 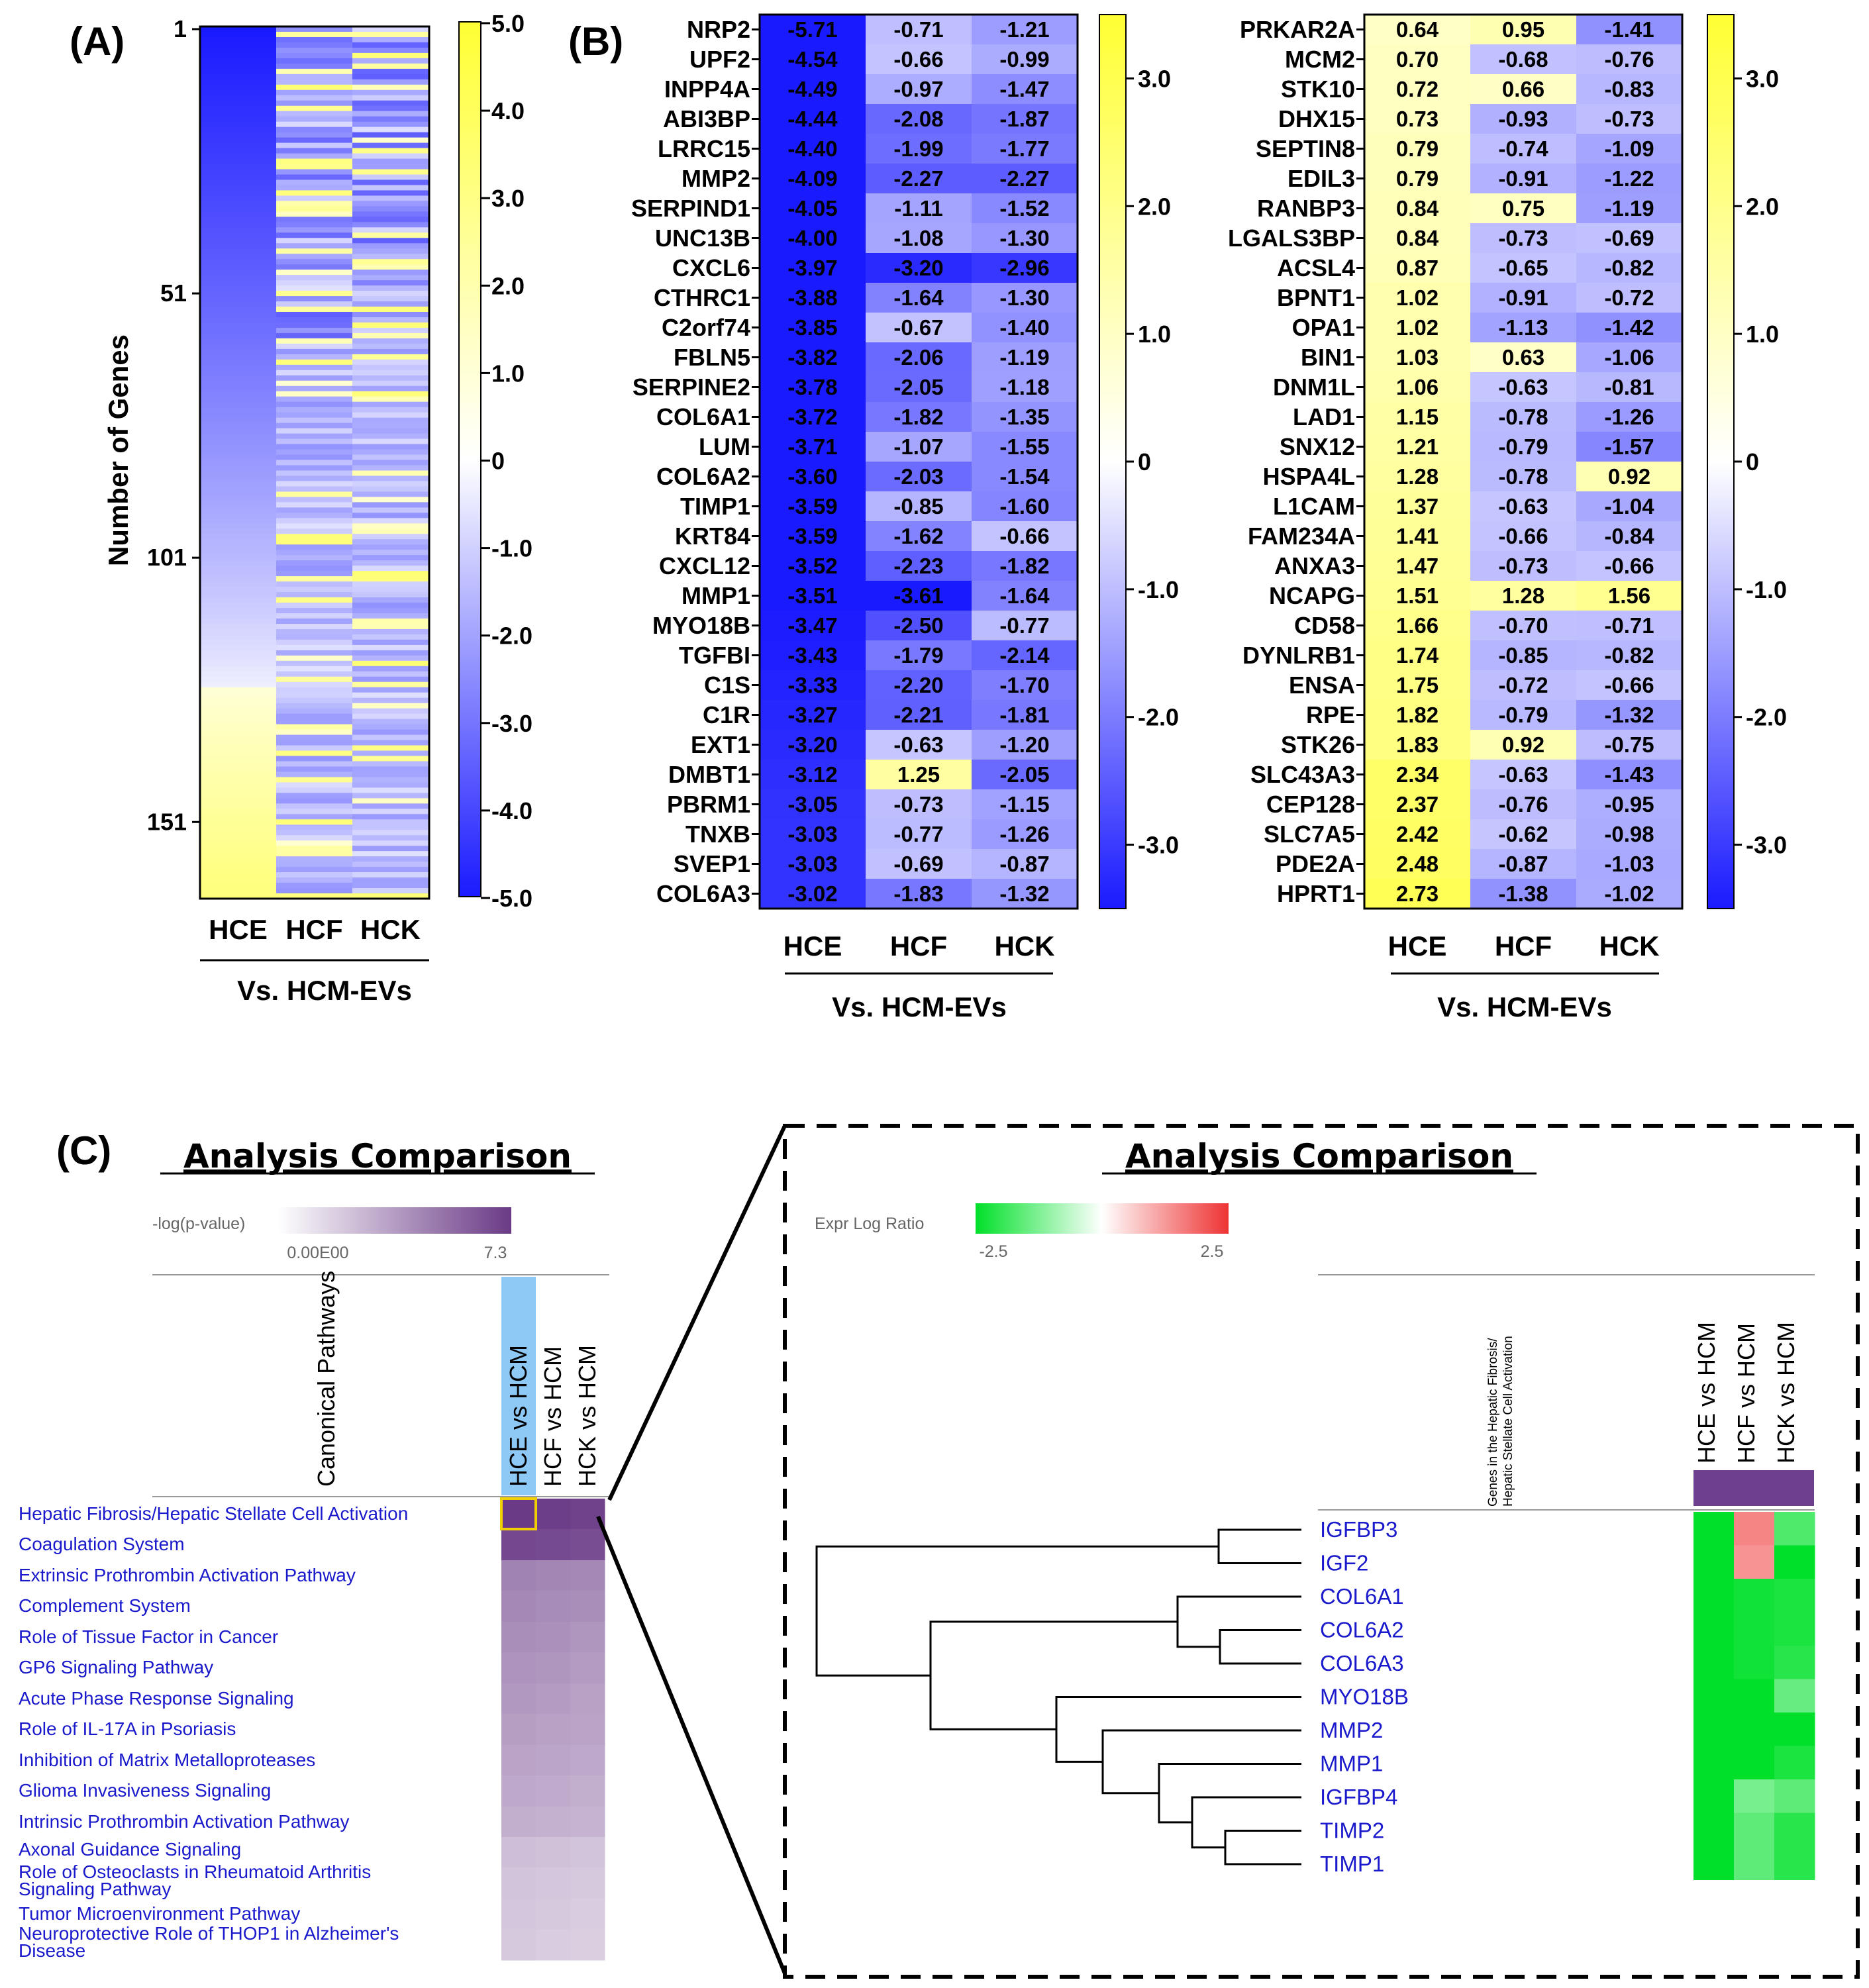 I want to click on pathway-label: Glioma Invasiveness Signaling, so click(x=145, y=1790).